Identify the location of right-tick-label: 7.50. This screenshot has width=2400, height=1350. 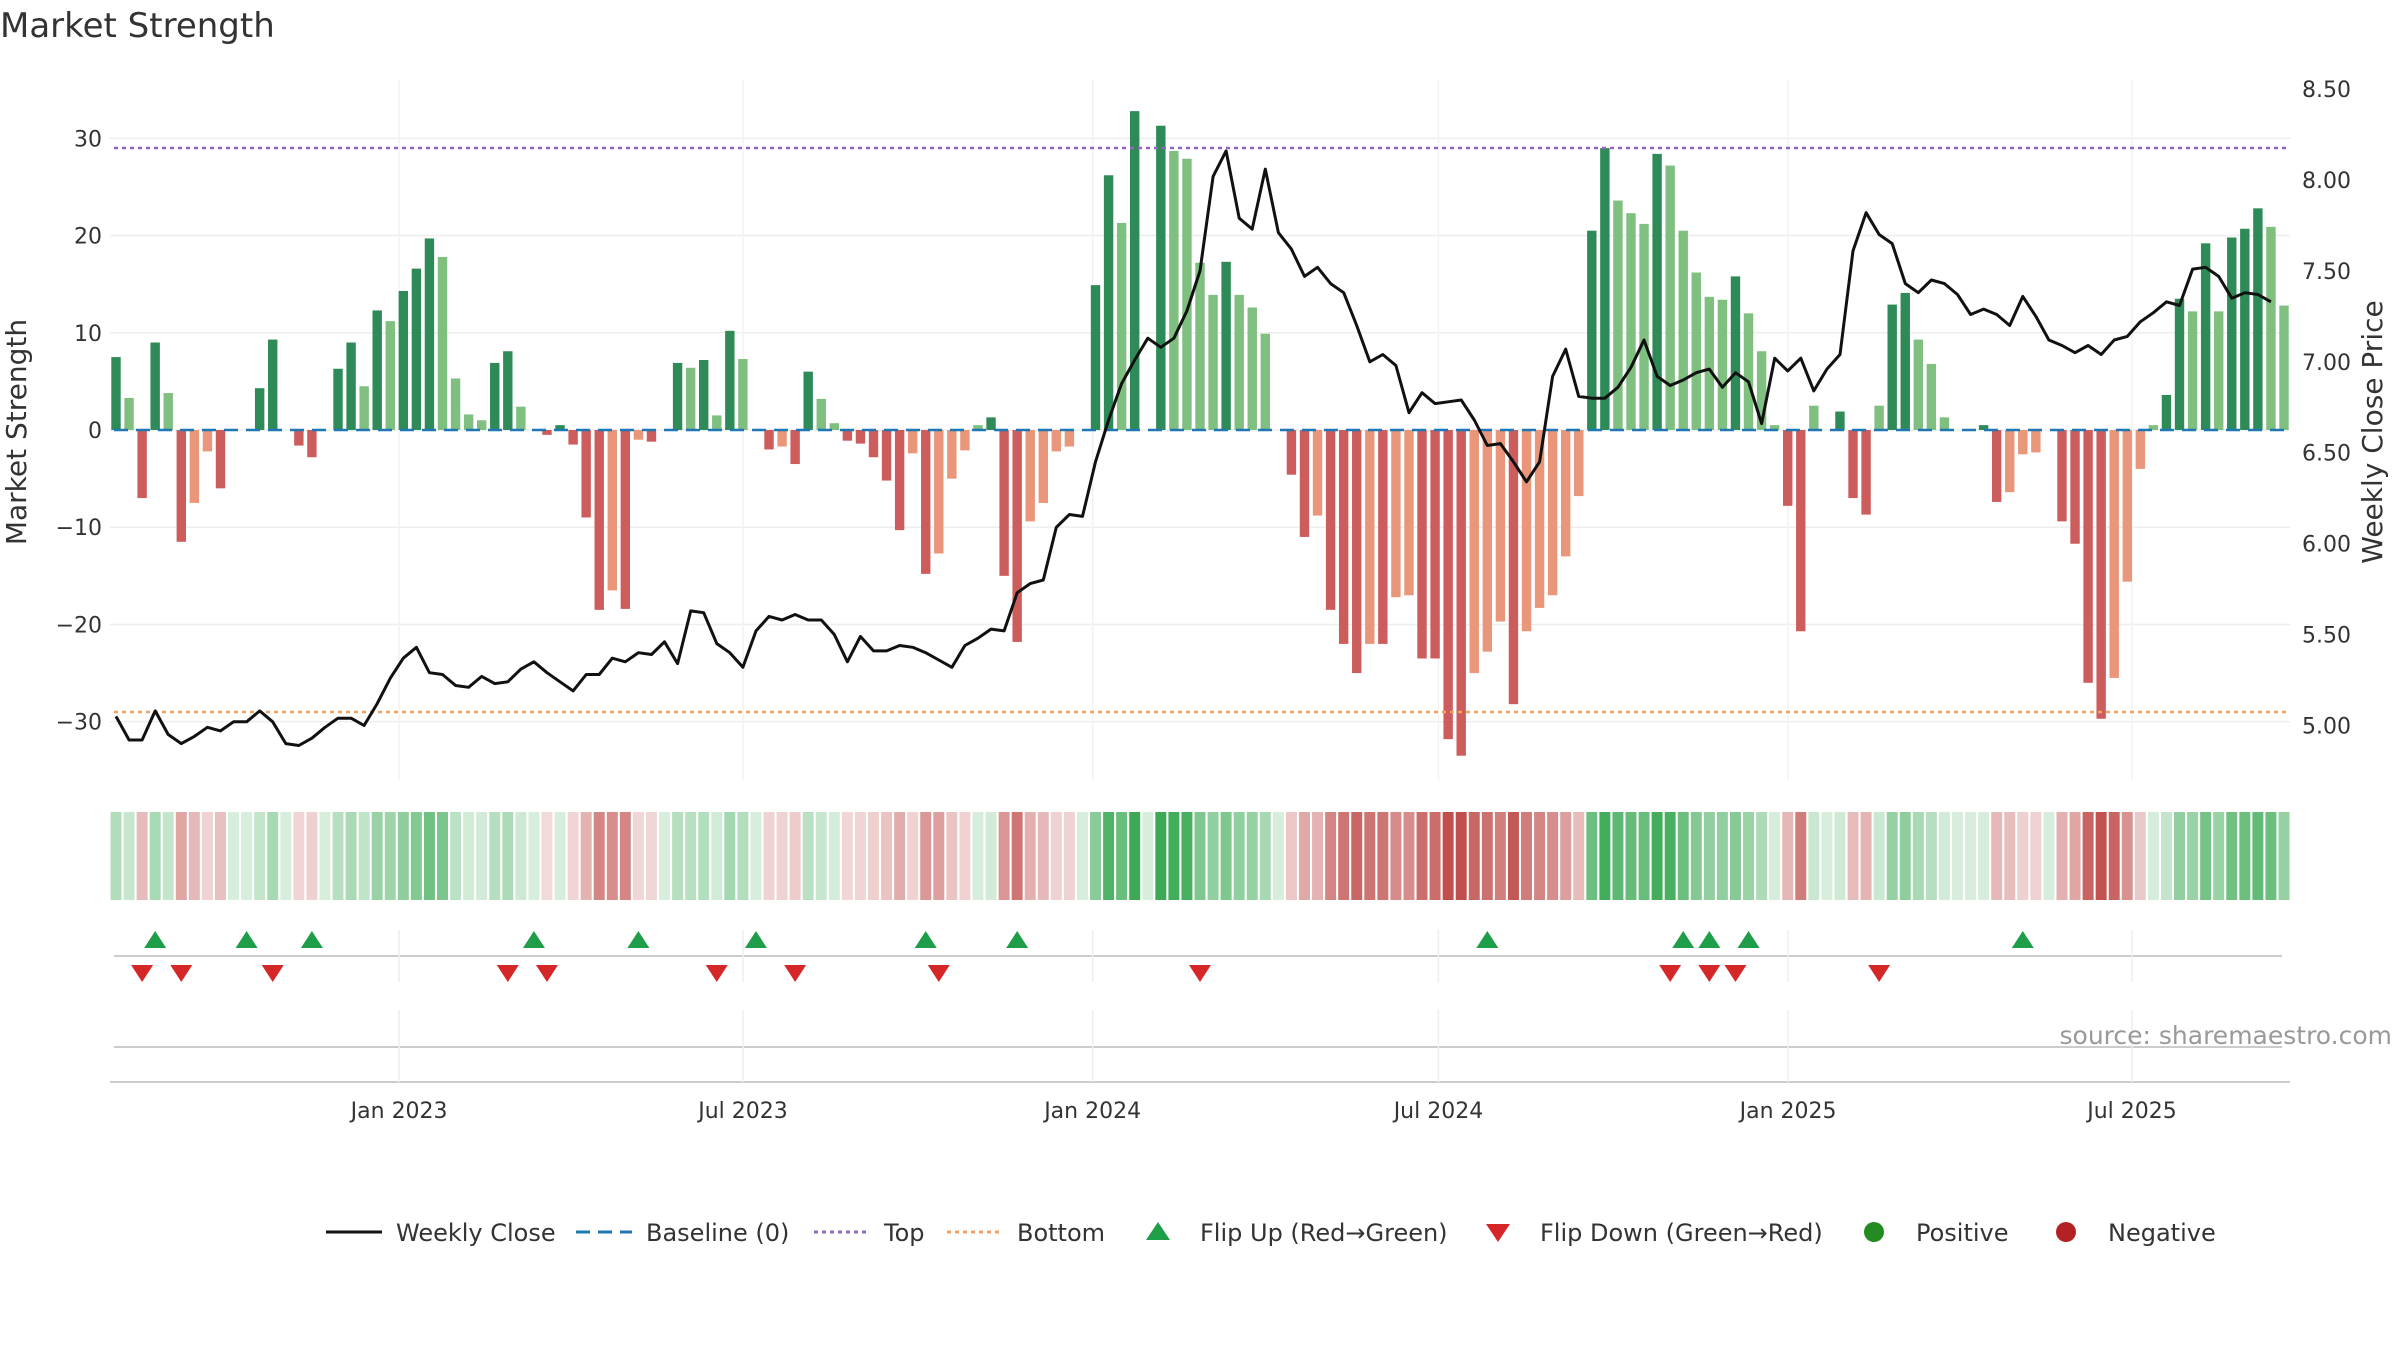
(2326, 272).